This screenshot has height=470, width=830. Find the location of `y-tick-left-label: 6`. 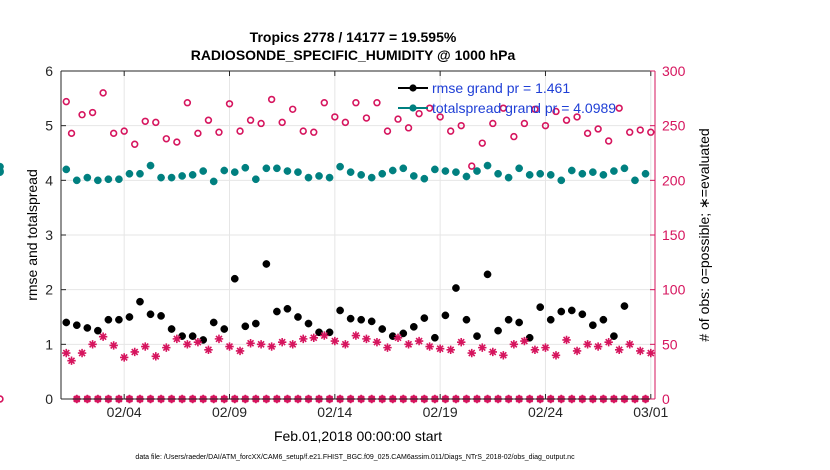

y-tick-left-label: 6 is located at coordinates (49, 71).